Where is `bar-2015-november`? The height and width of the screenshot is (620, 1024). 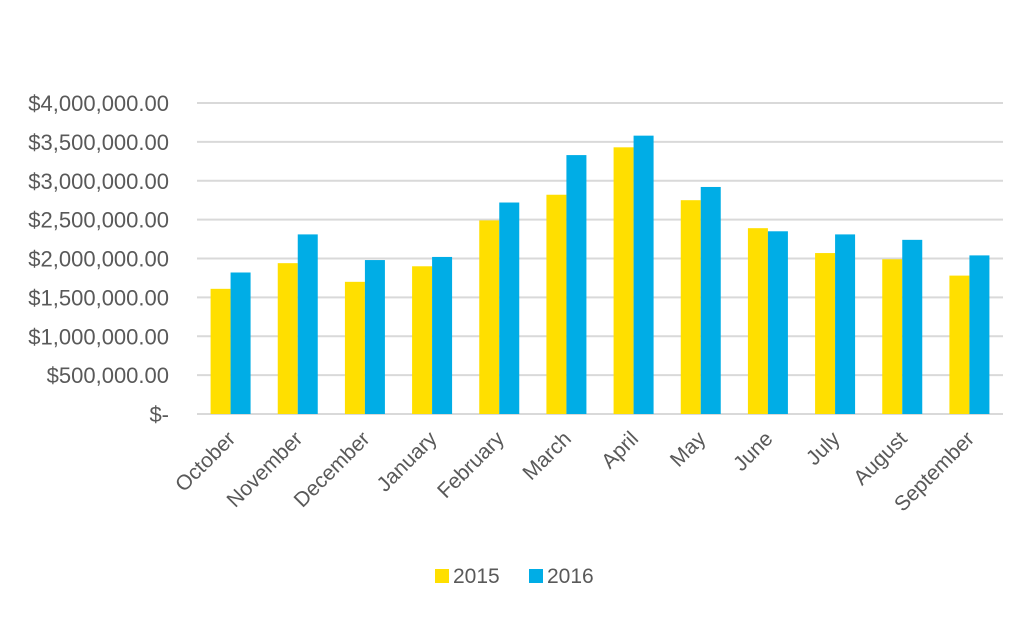
bar-2015-november is located at coordinates (287, 338).